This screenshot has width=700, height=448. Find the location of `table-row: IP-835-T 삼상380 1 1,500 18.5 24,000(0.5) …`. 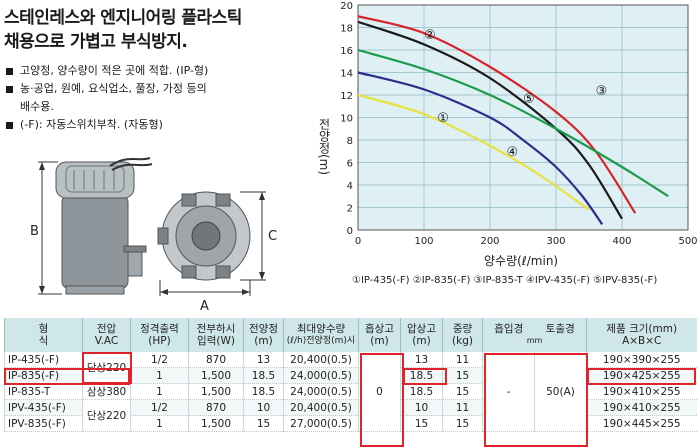

table-row: IP-835-T 삼상380 1 1,500 18.5 24,000(0.5) … is located at coordinates (350, 391).